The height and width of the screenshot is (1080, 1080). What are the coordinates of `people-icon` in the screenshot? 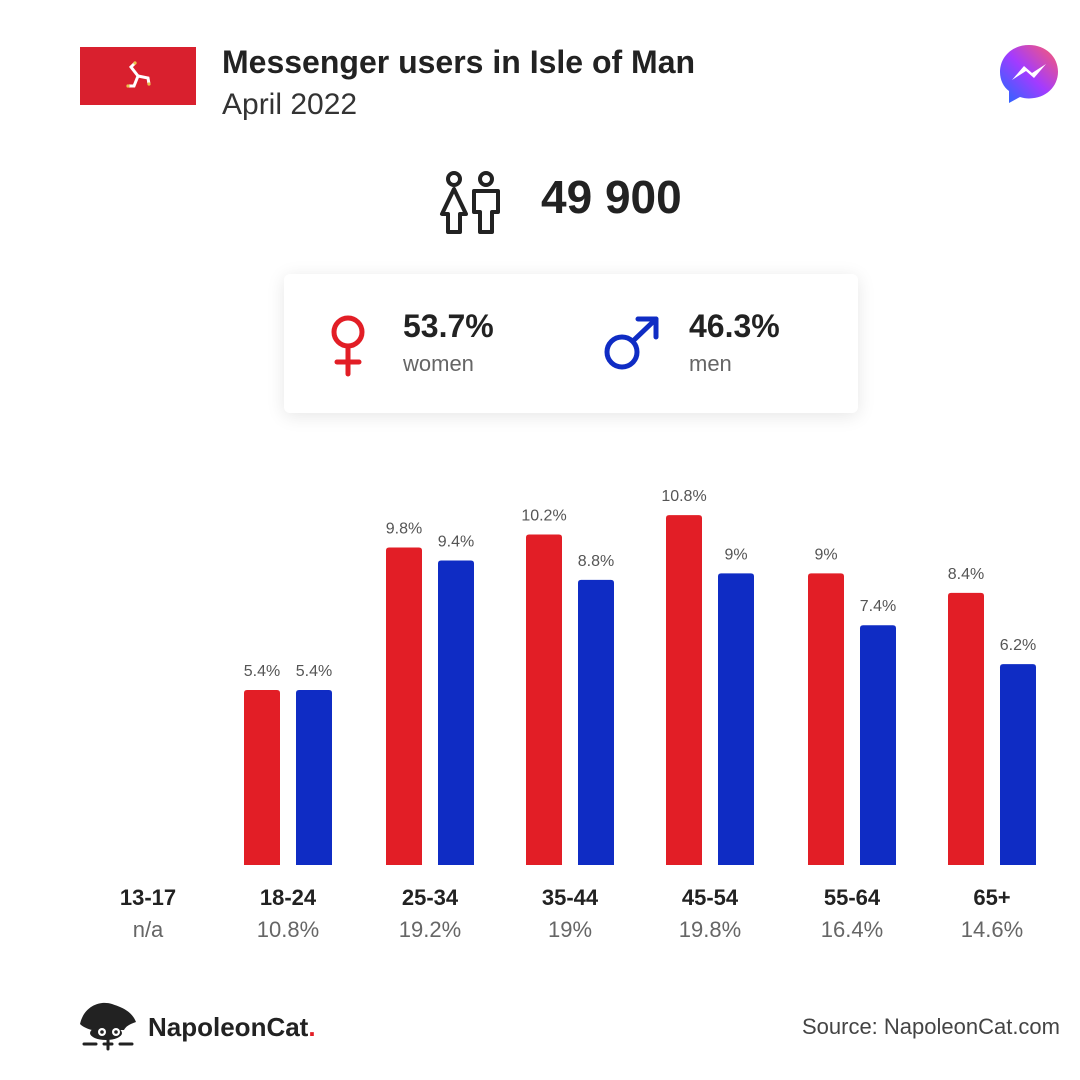 It's located at (470, 203).